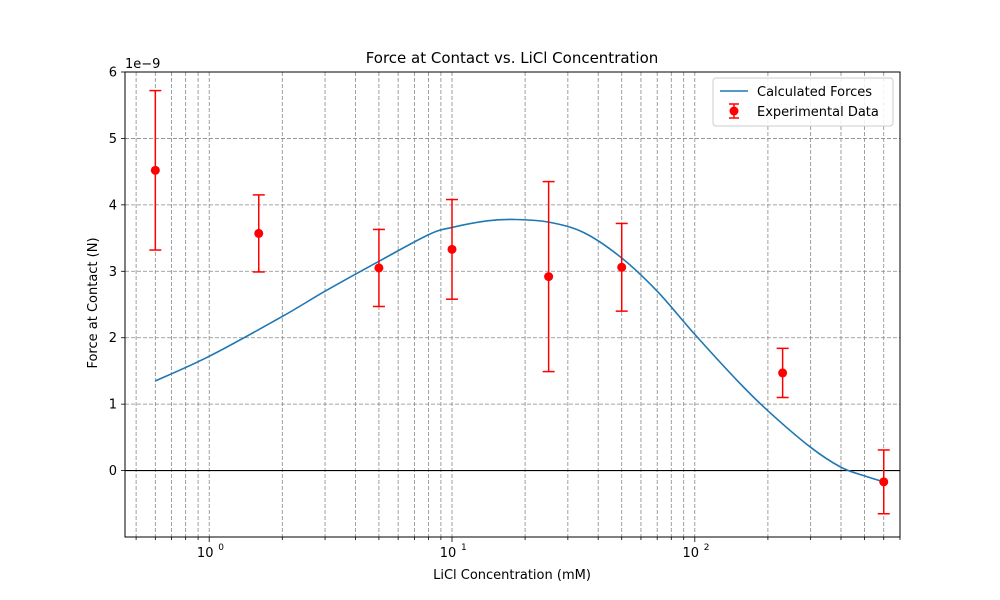  Describe the element at coordinates (221, 548) in the screenshot. I see `x-tick-label-exponent: 0` at that location.